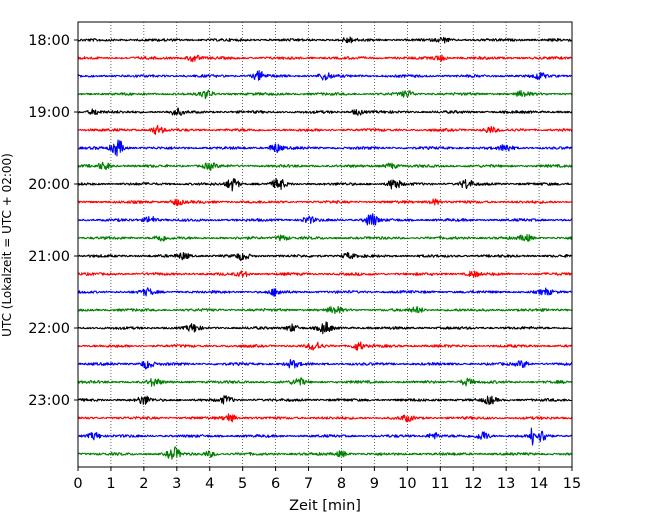 The image size is (650, 520). I want to click on y-axis-label: UTC (Lokalzeit = UTC + 02:00), so click(7, 245).